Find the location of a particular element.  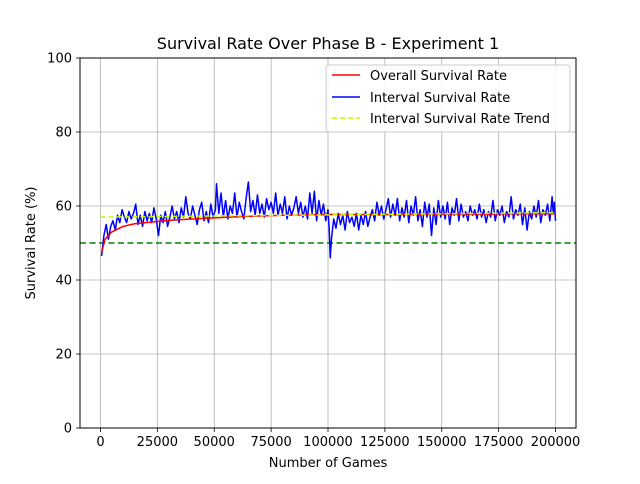

x-tick-label: 75000 is located at coordinates (270, 442).